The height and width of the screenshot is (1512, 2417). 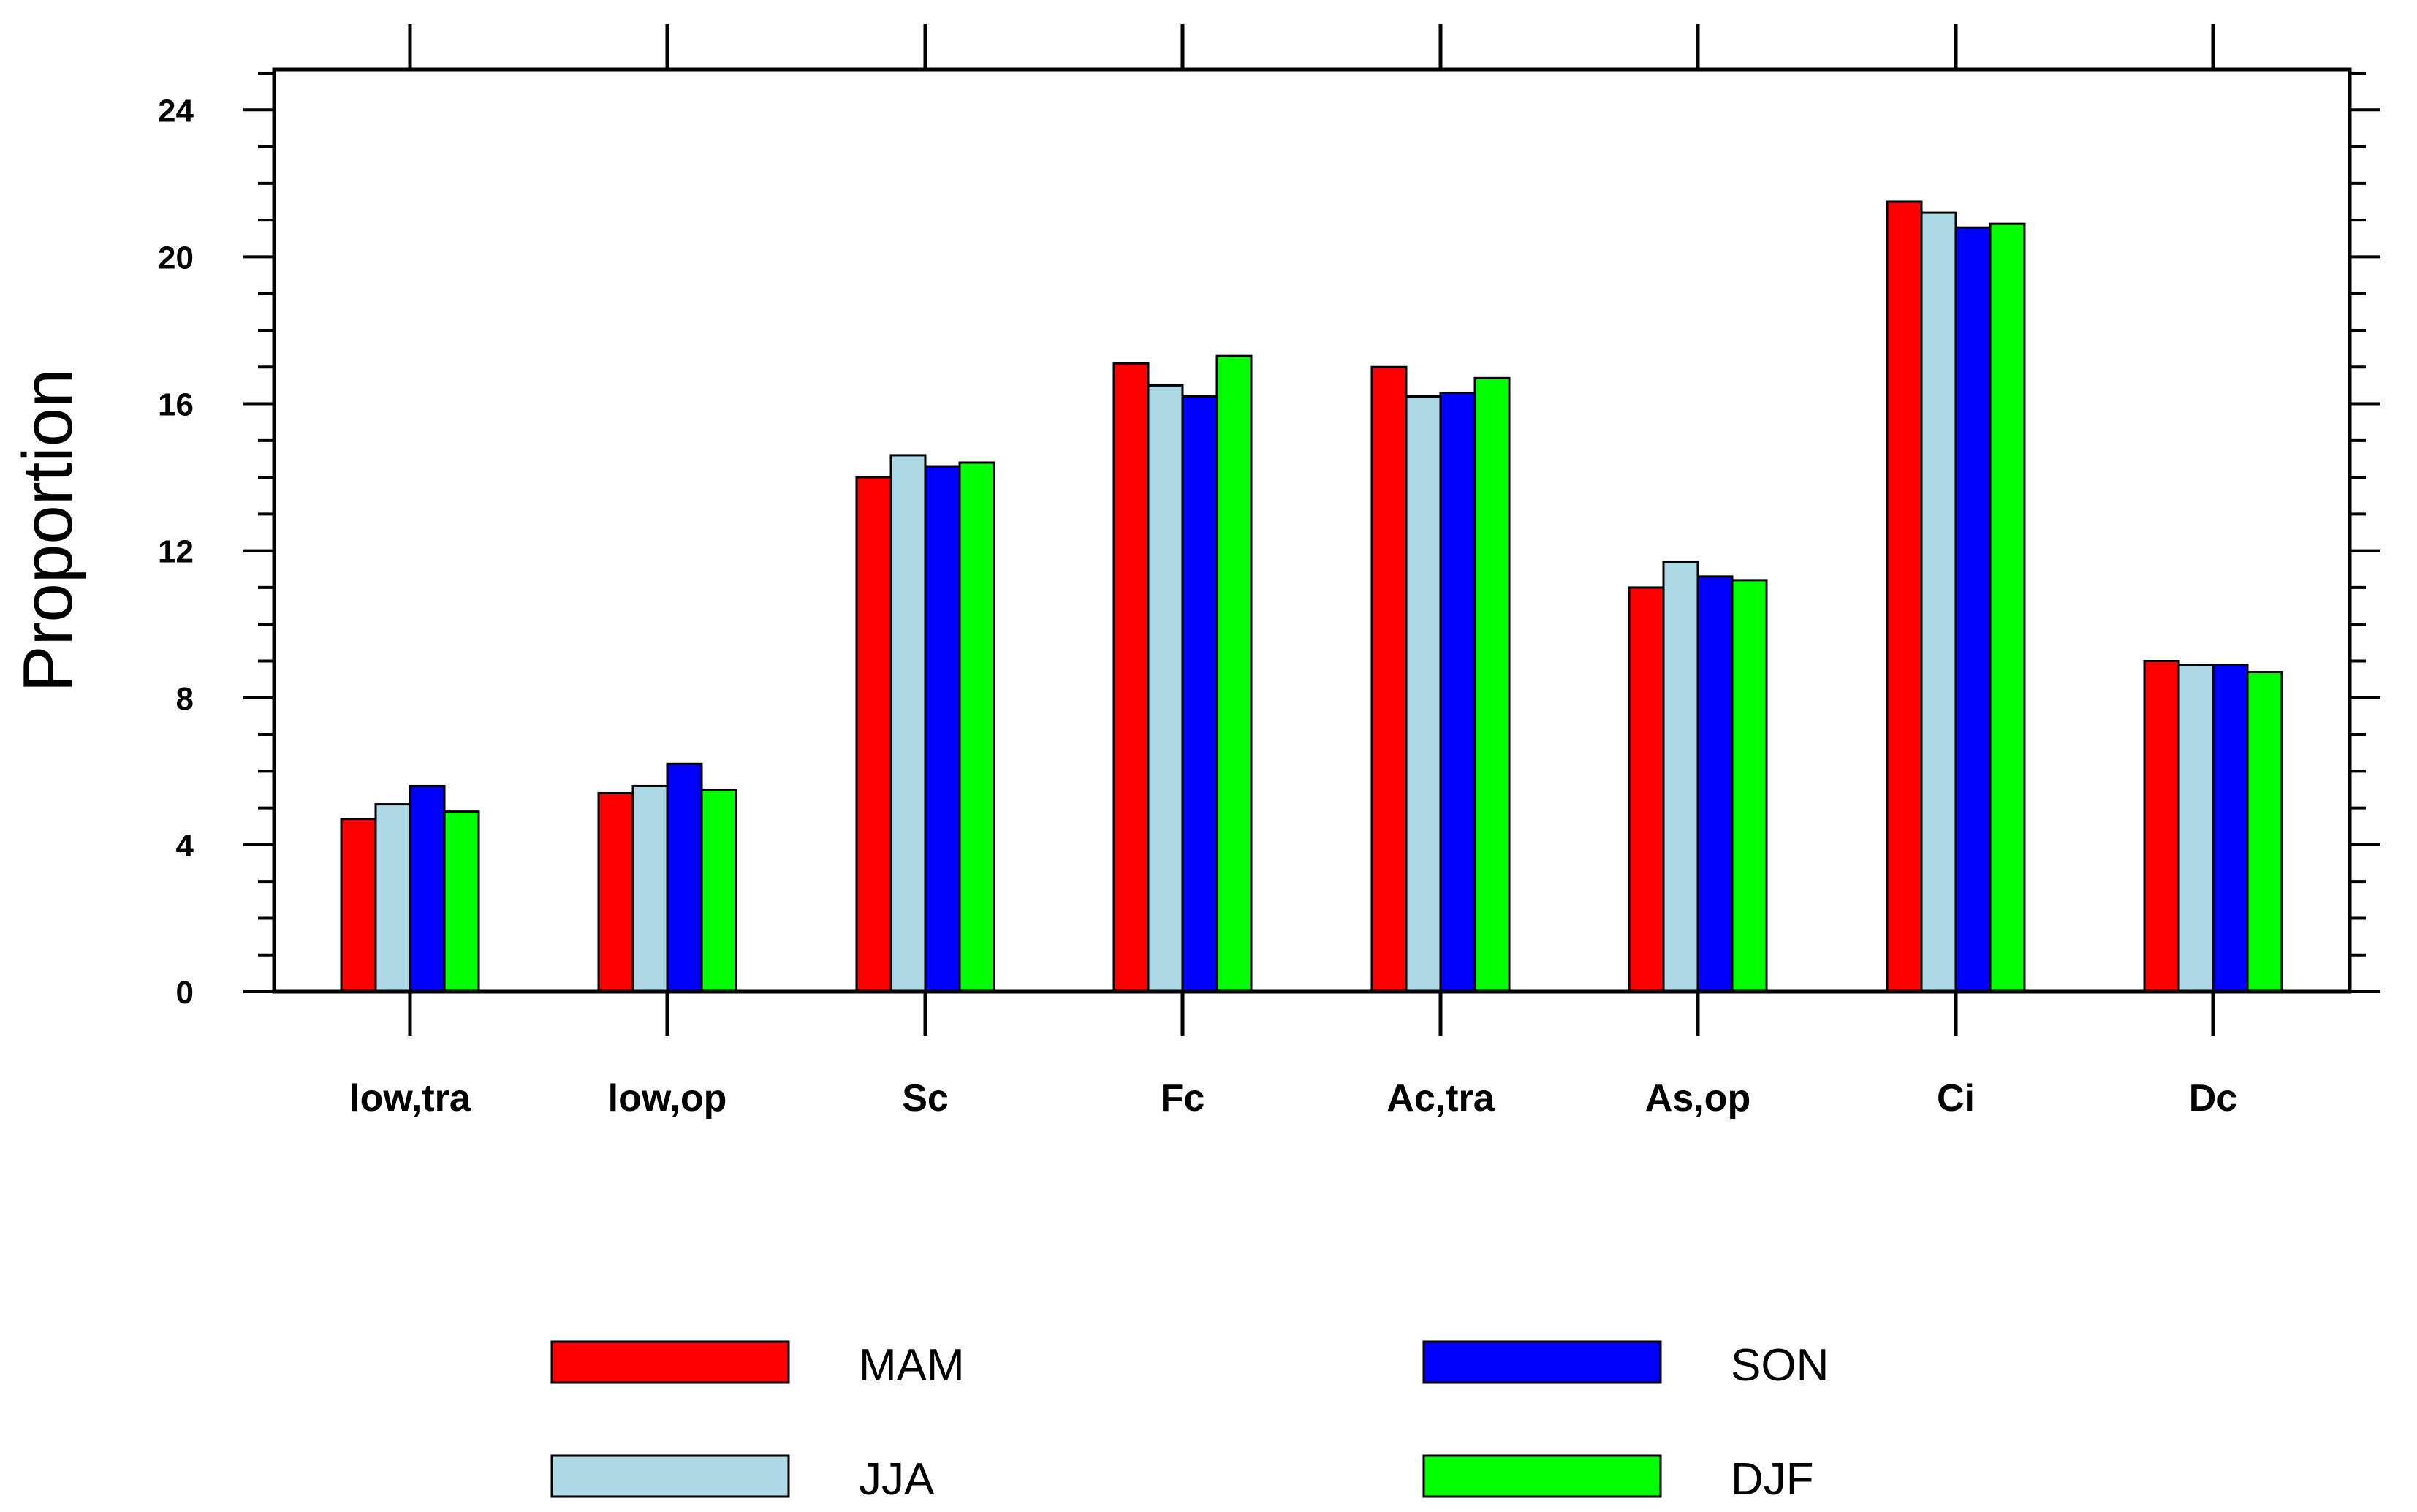 I want to click on x-tick-label: Dc, so click(x=2213, y=1098).